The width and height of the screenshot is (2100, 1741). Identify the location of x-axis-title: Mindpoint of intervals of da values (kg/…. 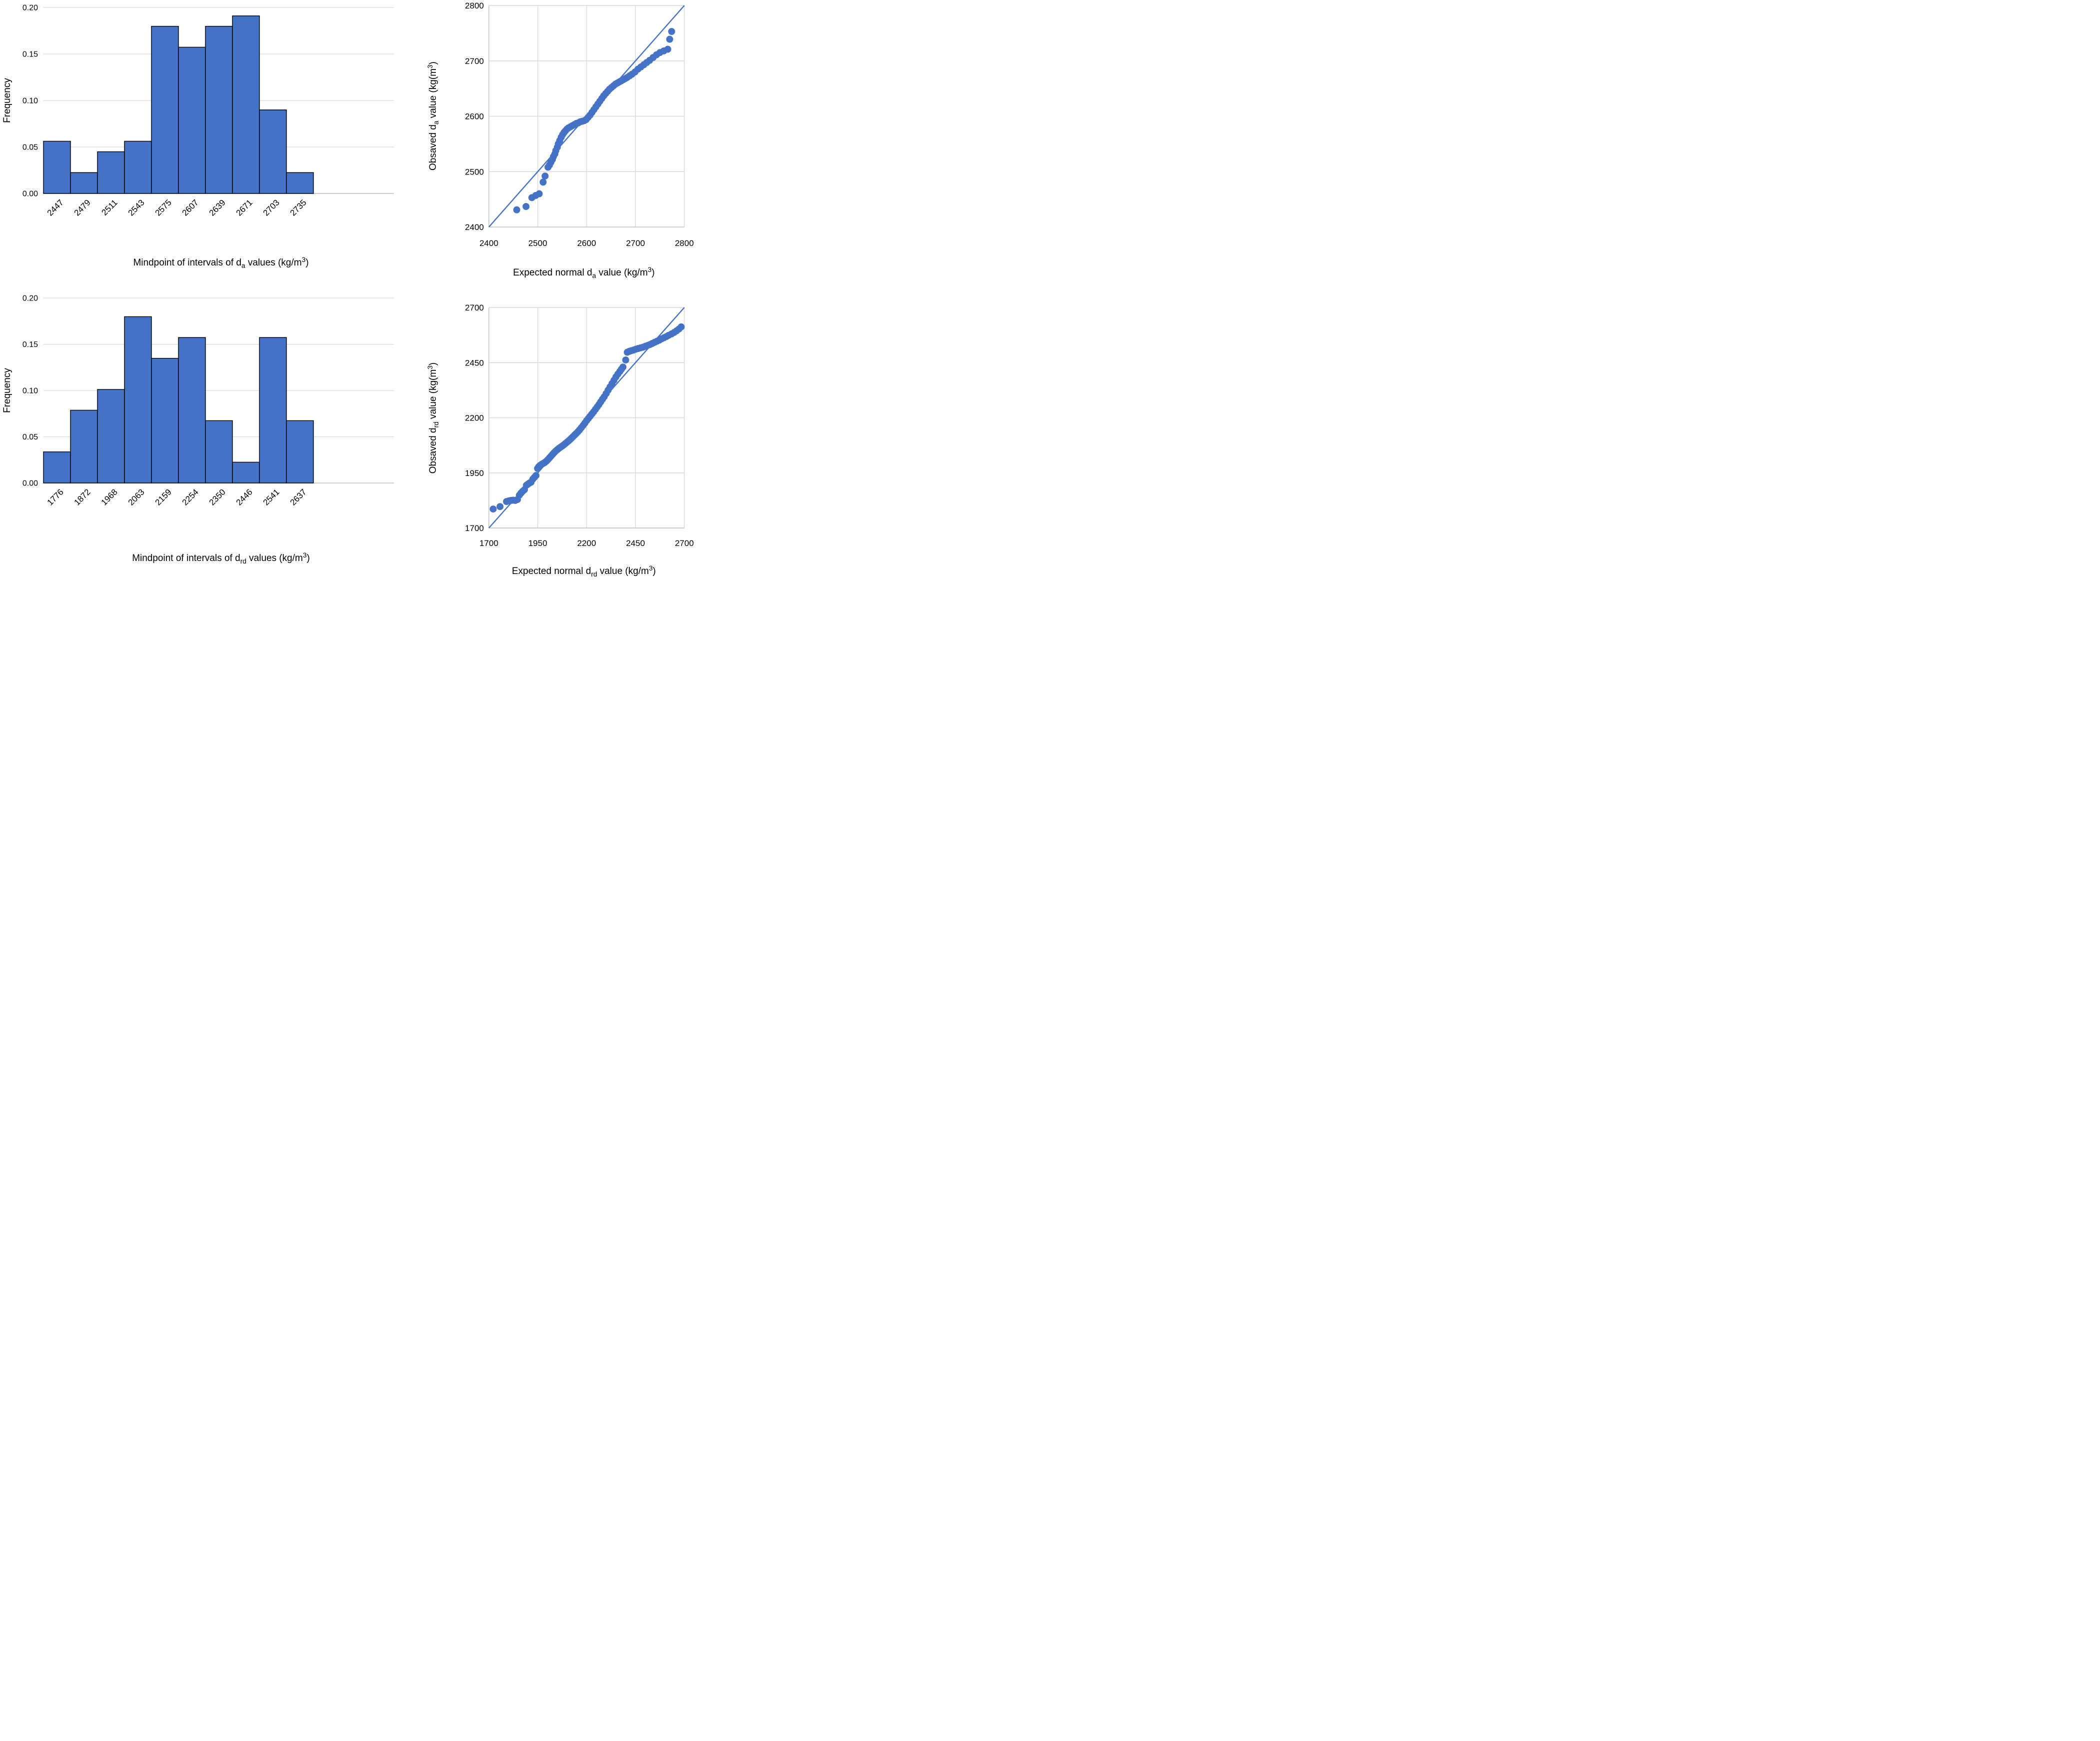
(220, 263).